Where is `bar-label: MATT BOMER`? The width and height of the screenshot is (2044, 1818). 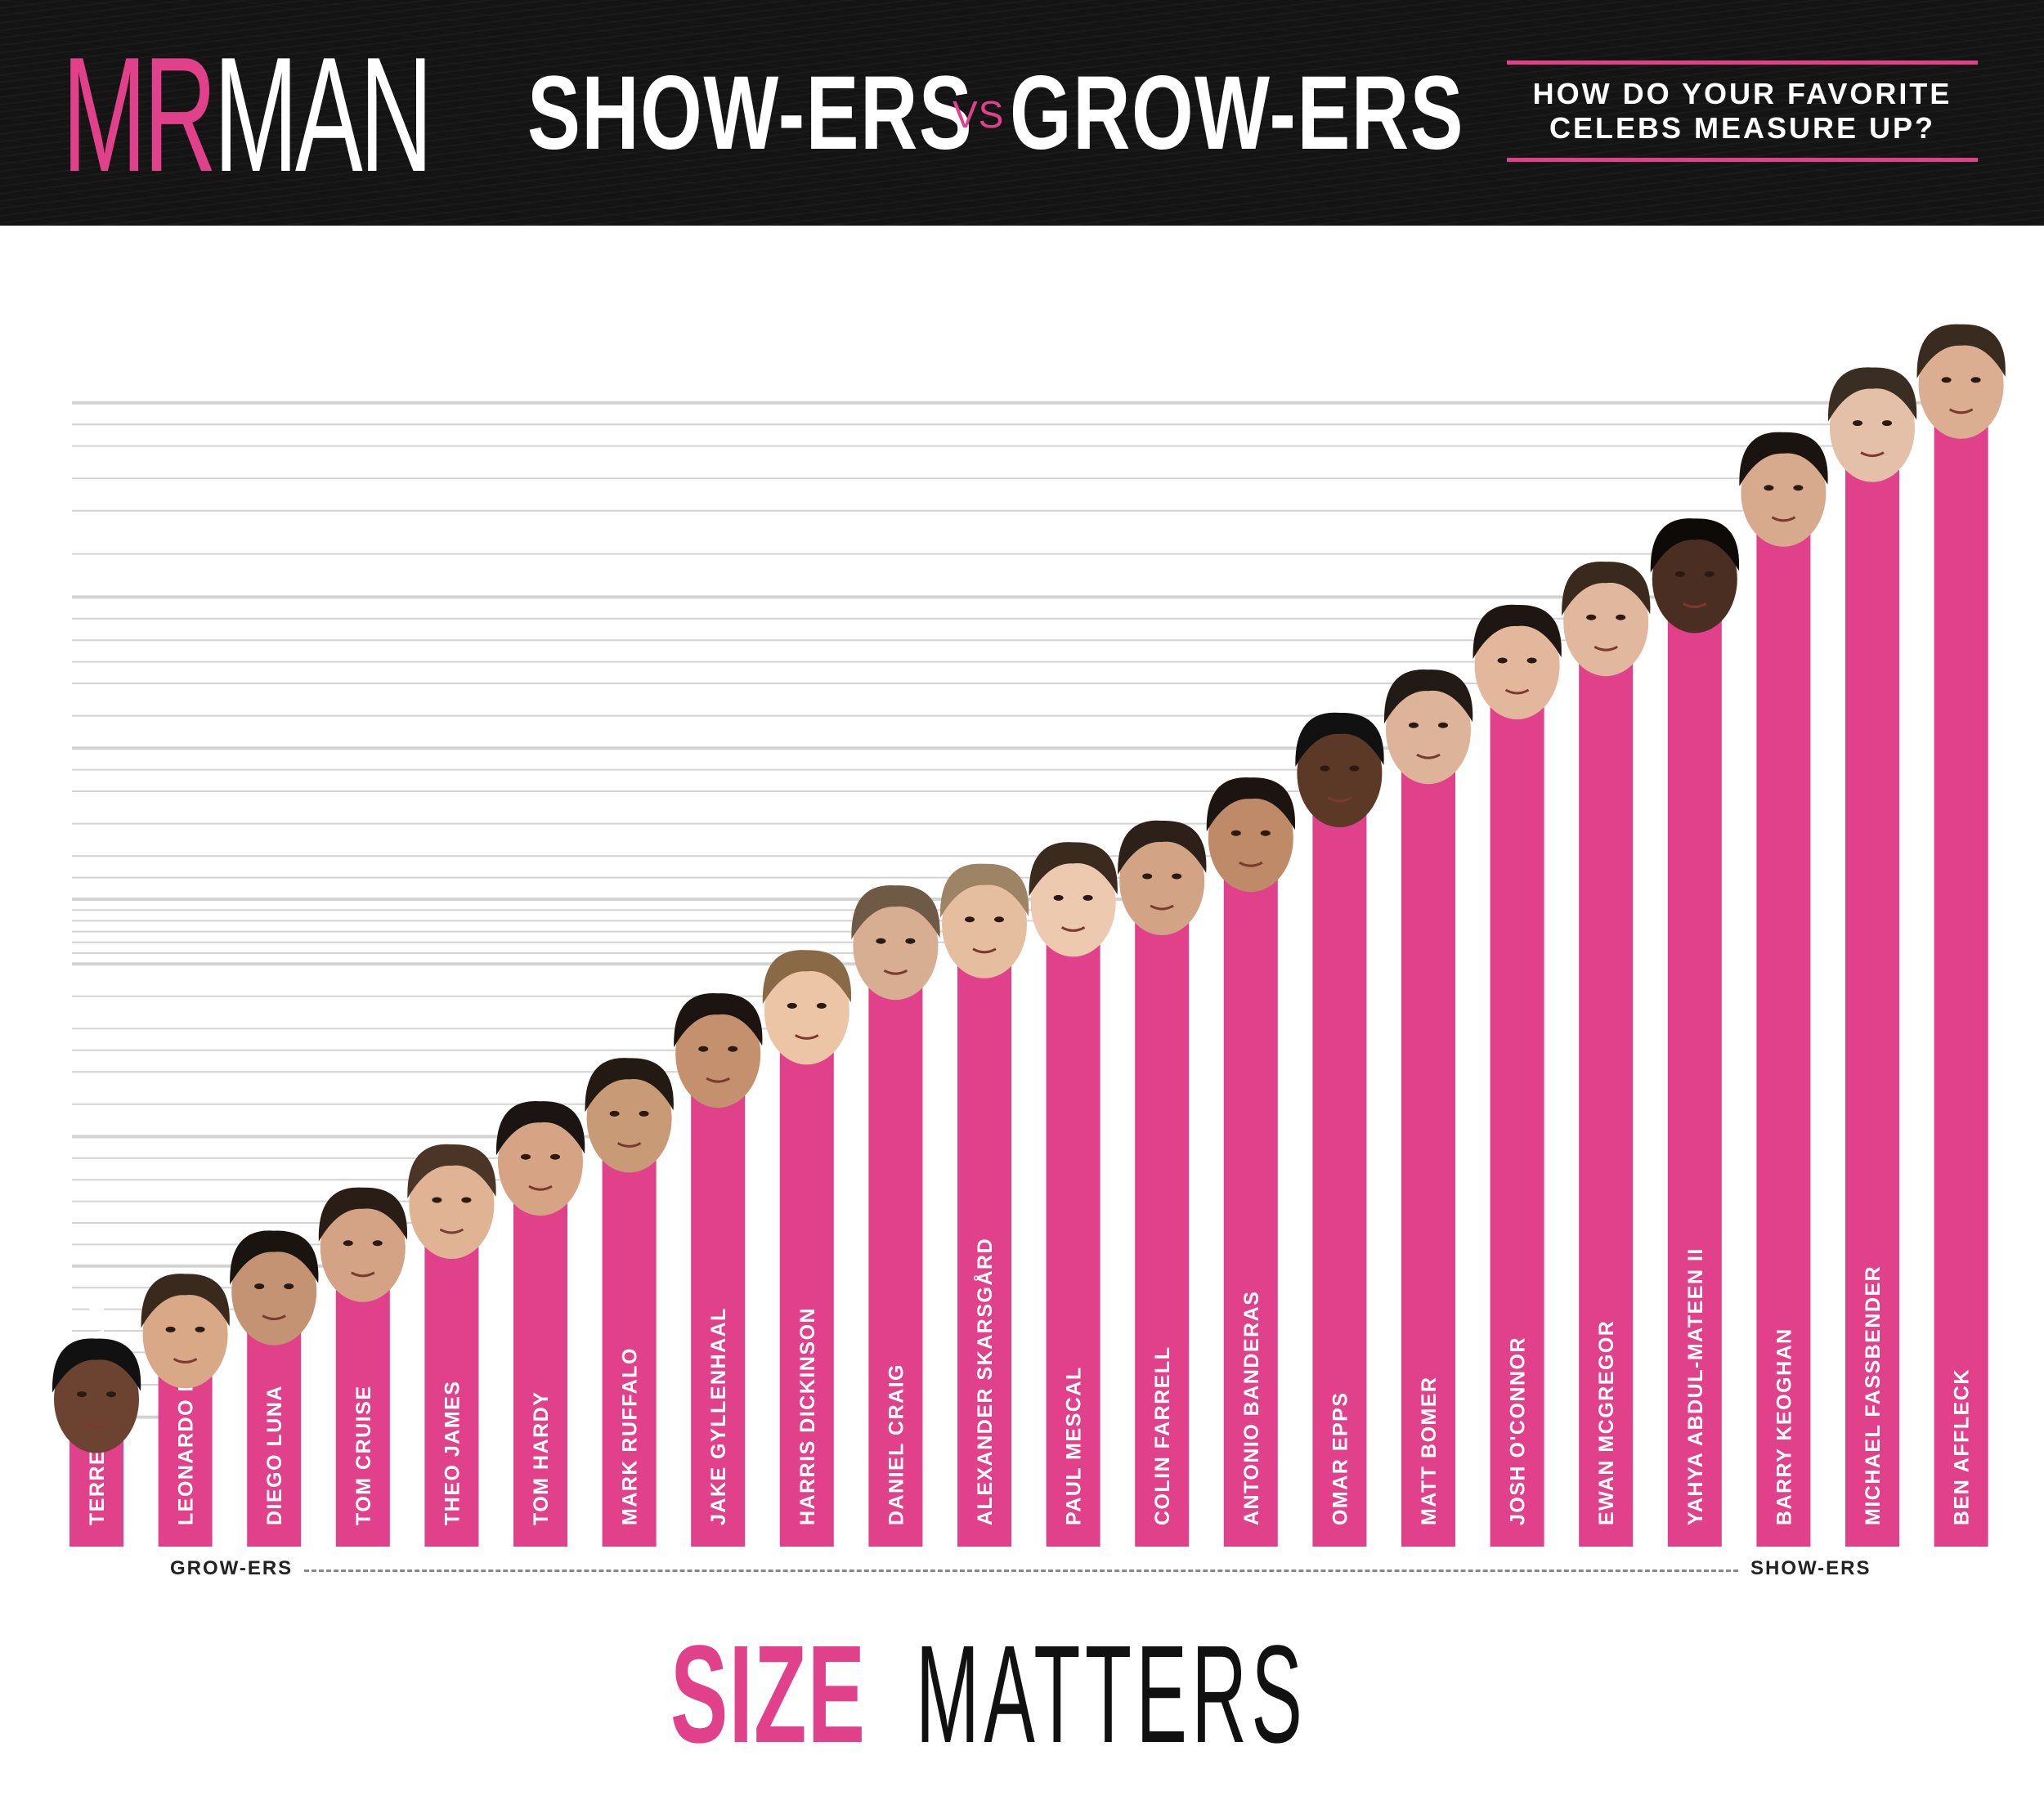 bar-label: MATT BOMER is located at coordinates (1430, 1451).